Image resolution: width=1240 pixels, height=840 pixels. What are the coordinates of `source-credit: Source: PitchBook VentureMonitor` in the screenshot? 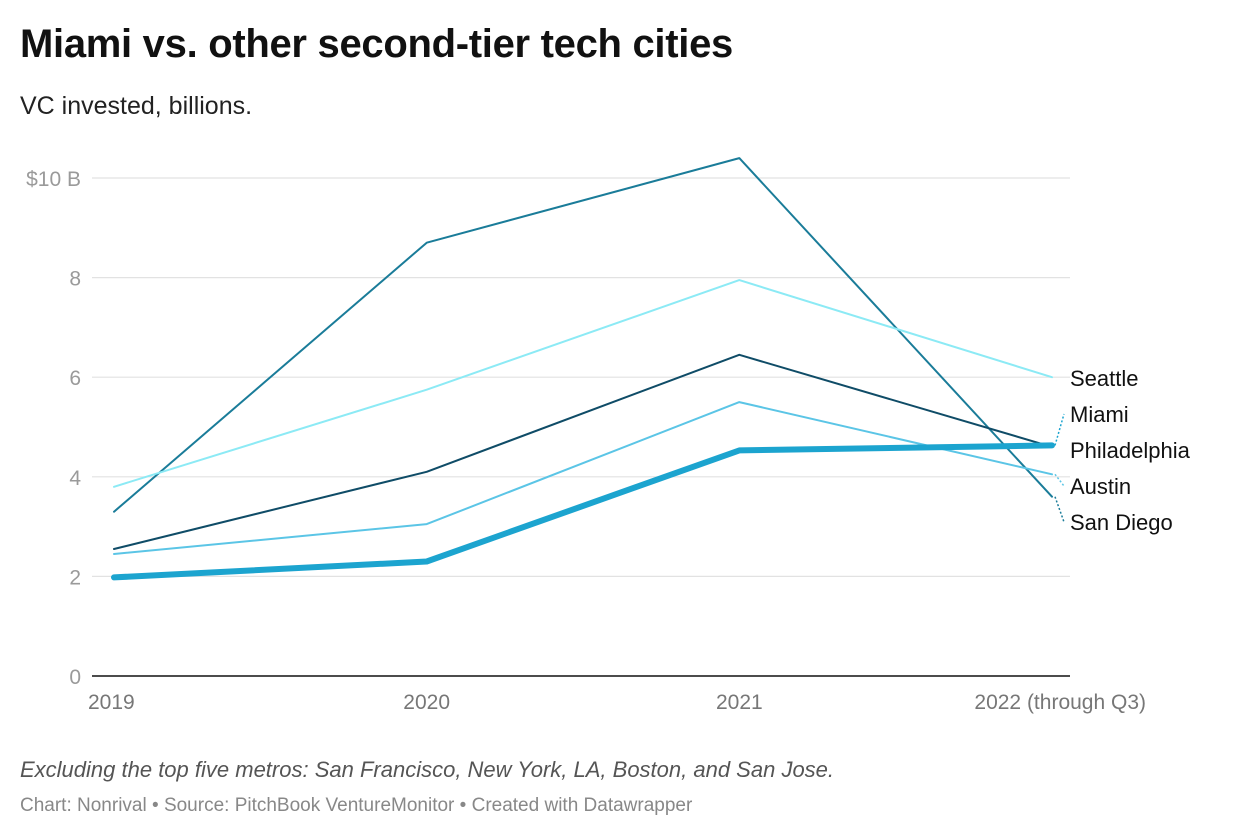 It's located at (309, 805).